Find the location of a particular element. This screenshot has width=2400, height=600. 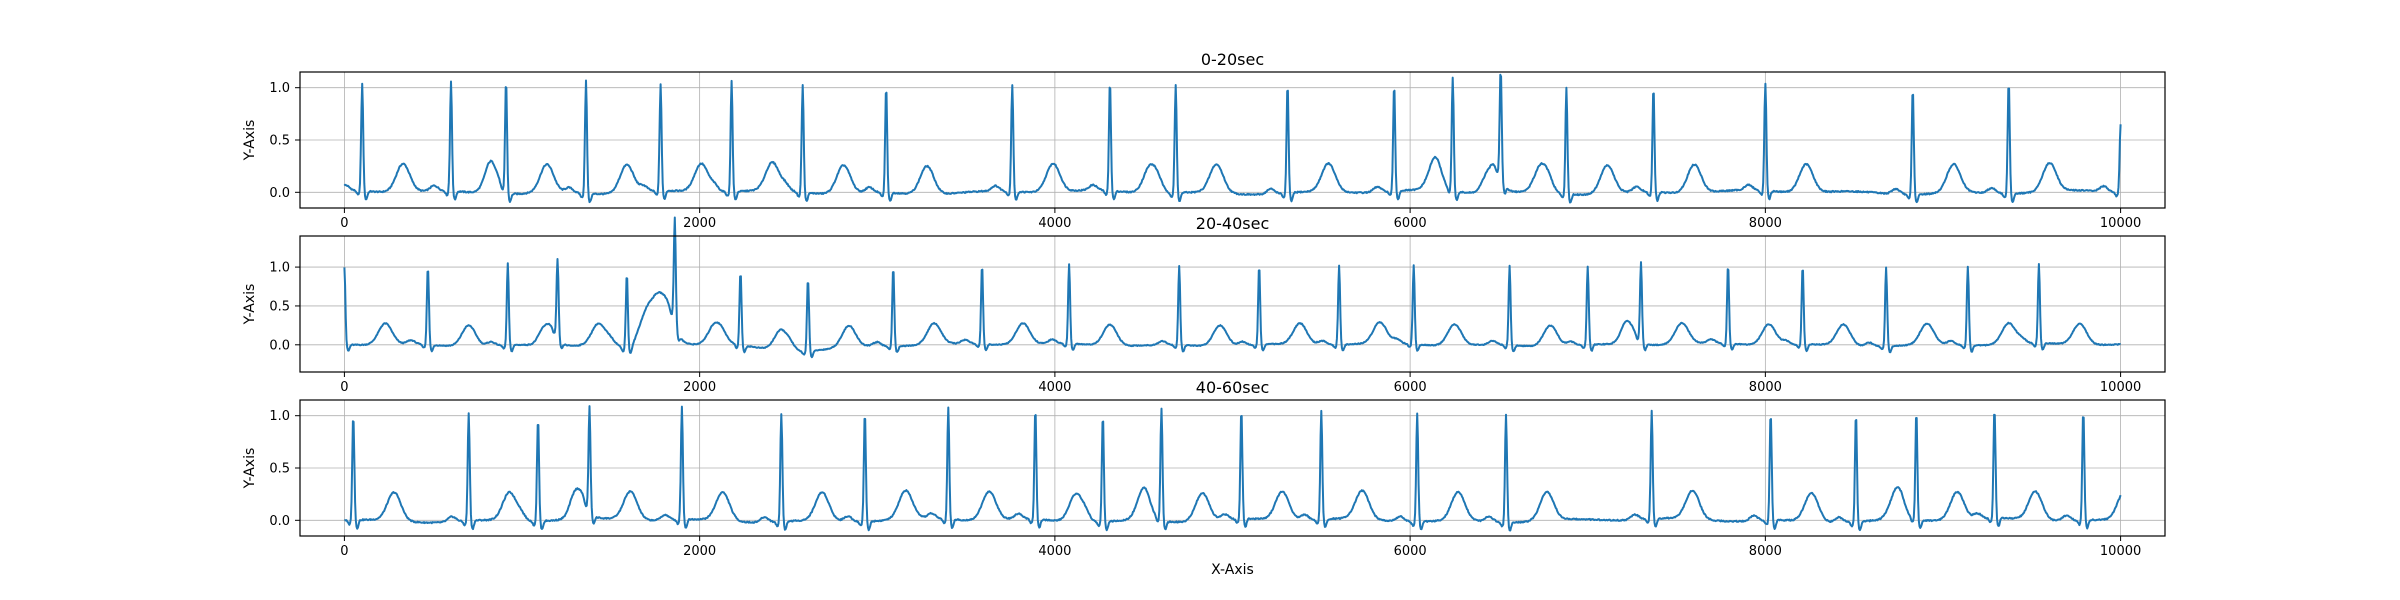

subplot-title: 0-20sec is located at coordinates (1232, 59).